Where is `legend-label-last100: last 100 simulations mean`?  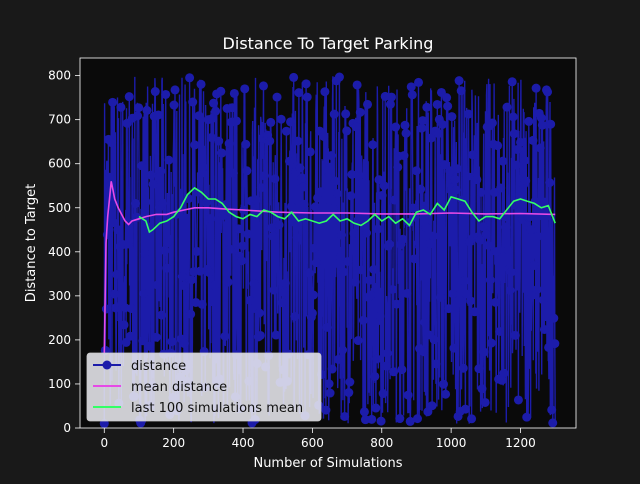
legend-label-last100: last 100 simulations mean is located at coordinates (217, 408).